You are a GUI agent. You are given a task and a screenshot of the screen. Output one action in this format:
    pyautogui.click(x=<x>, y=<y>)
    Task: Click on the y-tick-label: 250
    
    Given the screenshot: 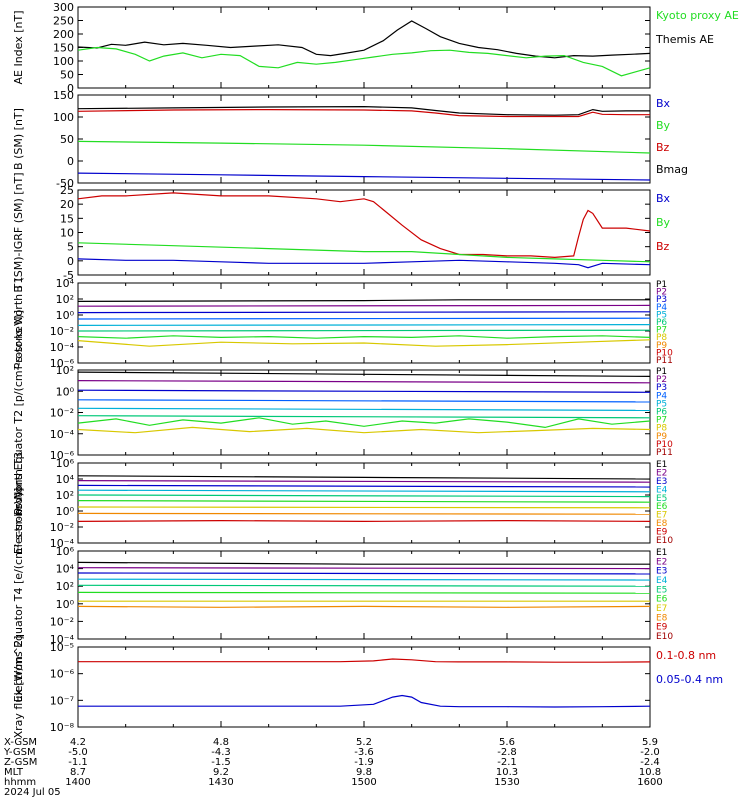 What is the action you would take?
    pyautogui.click(x=63, y=21)
    